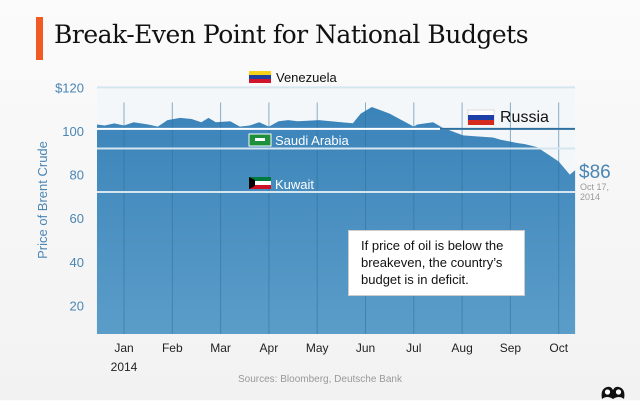 The height and width of the screenshot is (401, 640). What do you see at coordinates (413, 348) in the screenshot?
I see `x-tick-label: Jul` at bounding box center [413, 348].